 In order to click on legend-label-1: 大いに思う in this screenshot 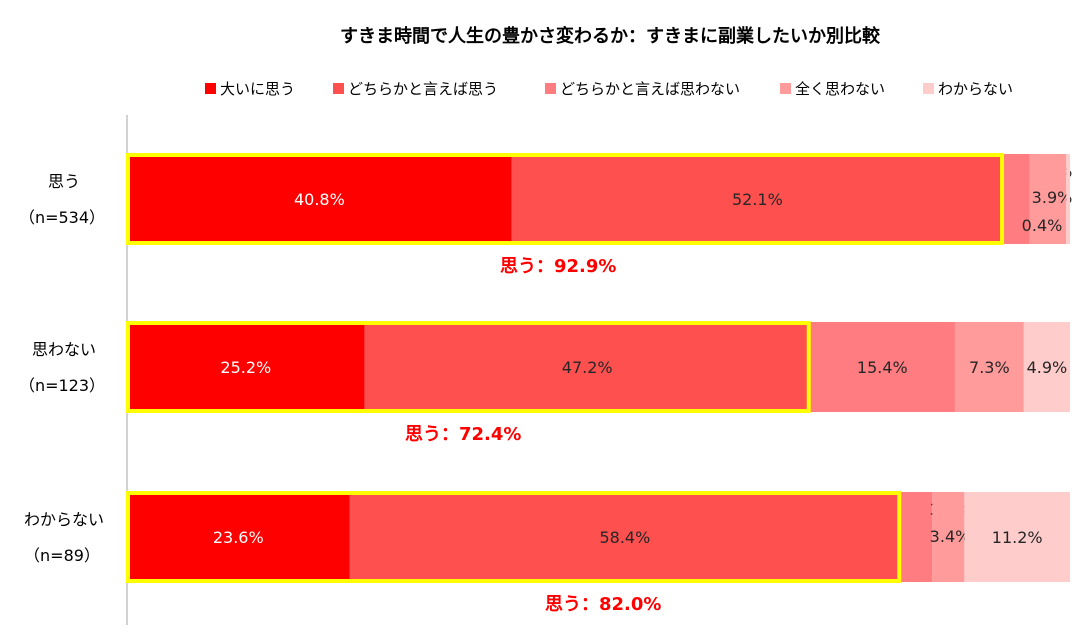, I will do `click(257, 89)`.